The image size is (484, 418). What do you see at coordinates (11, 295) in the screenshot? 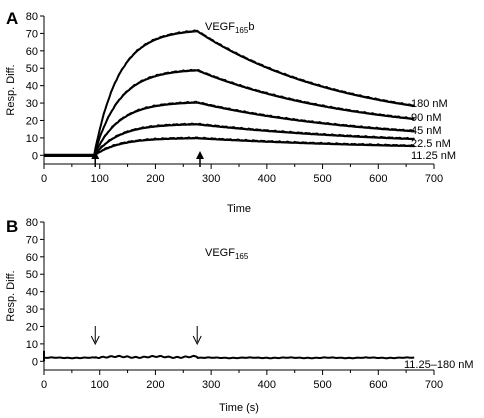
I see `panel-b-y-axis-label: Resp. Diff.` at bounding box center [11, 295].